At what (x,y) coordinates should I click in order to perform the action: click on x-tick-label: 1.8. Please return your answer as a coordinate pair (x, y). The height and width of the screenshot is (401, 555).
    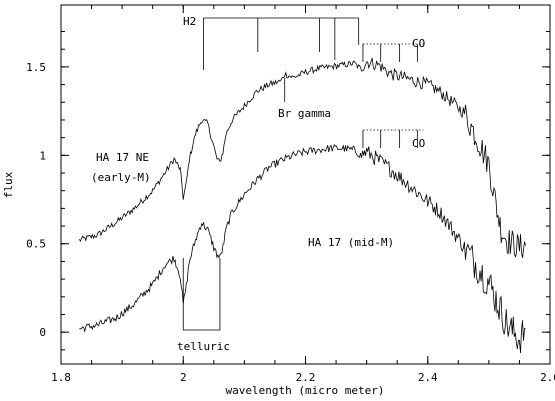
    Looking at the image, I should click on (61, 377).